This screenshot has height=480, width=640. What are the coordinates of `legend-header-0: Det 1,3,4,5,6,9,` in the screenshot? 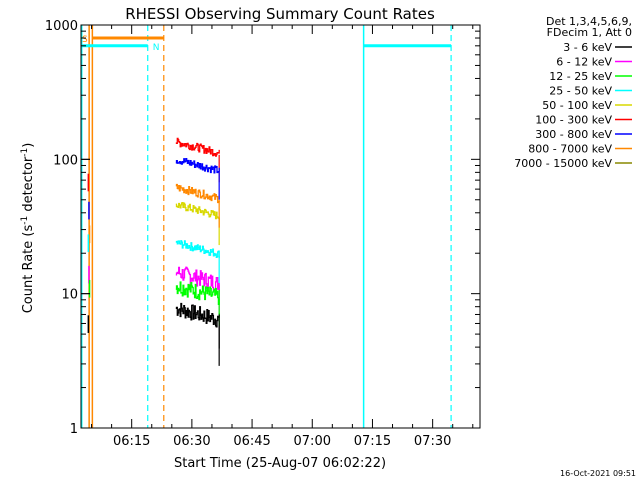 It's located at (589, 21).